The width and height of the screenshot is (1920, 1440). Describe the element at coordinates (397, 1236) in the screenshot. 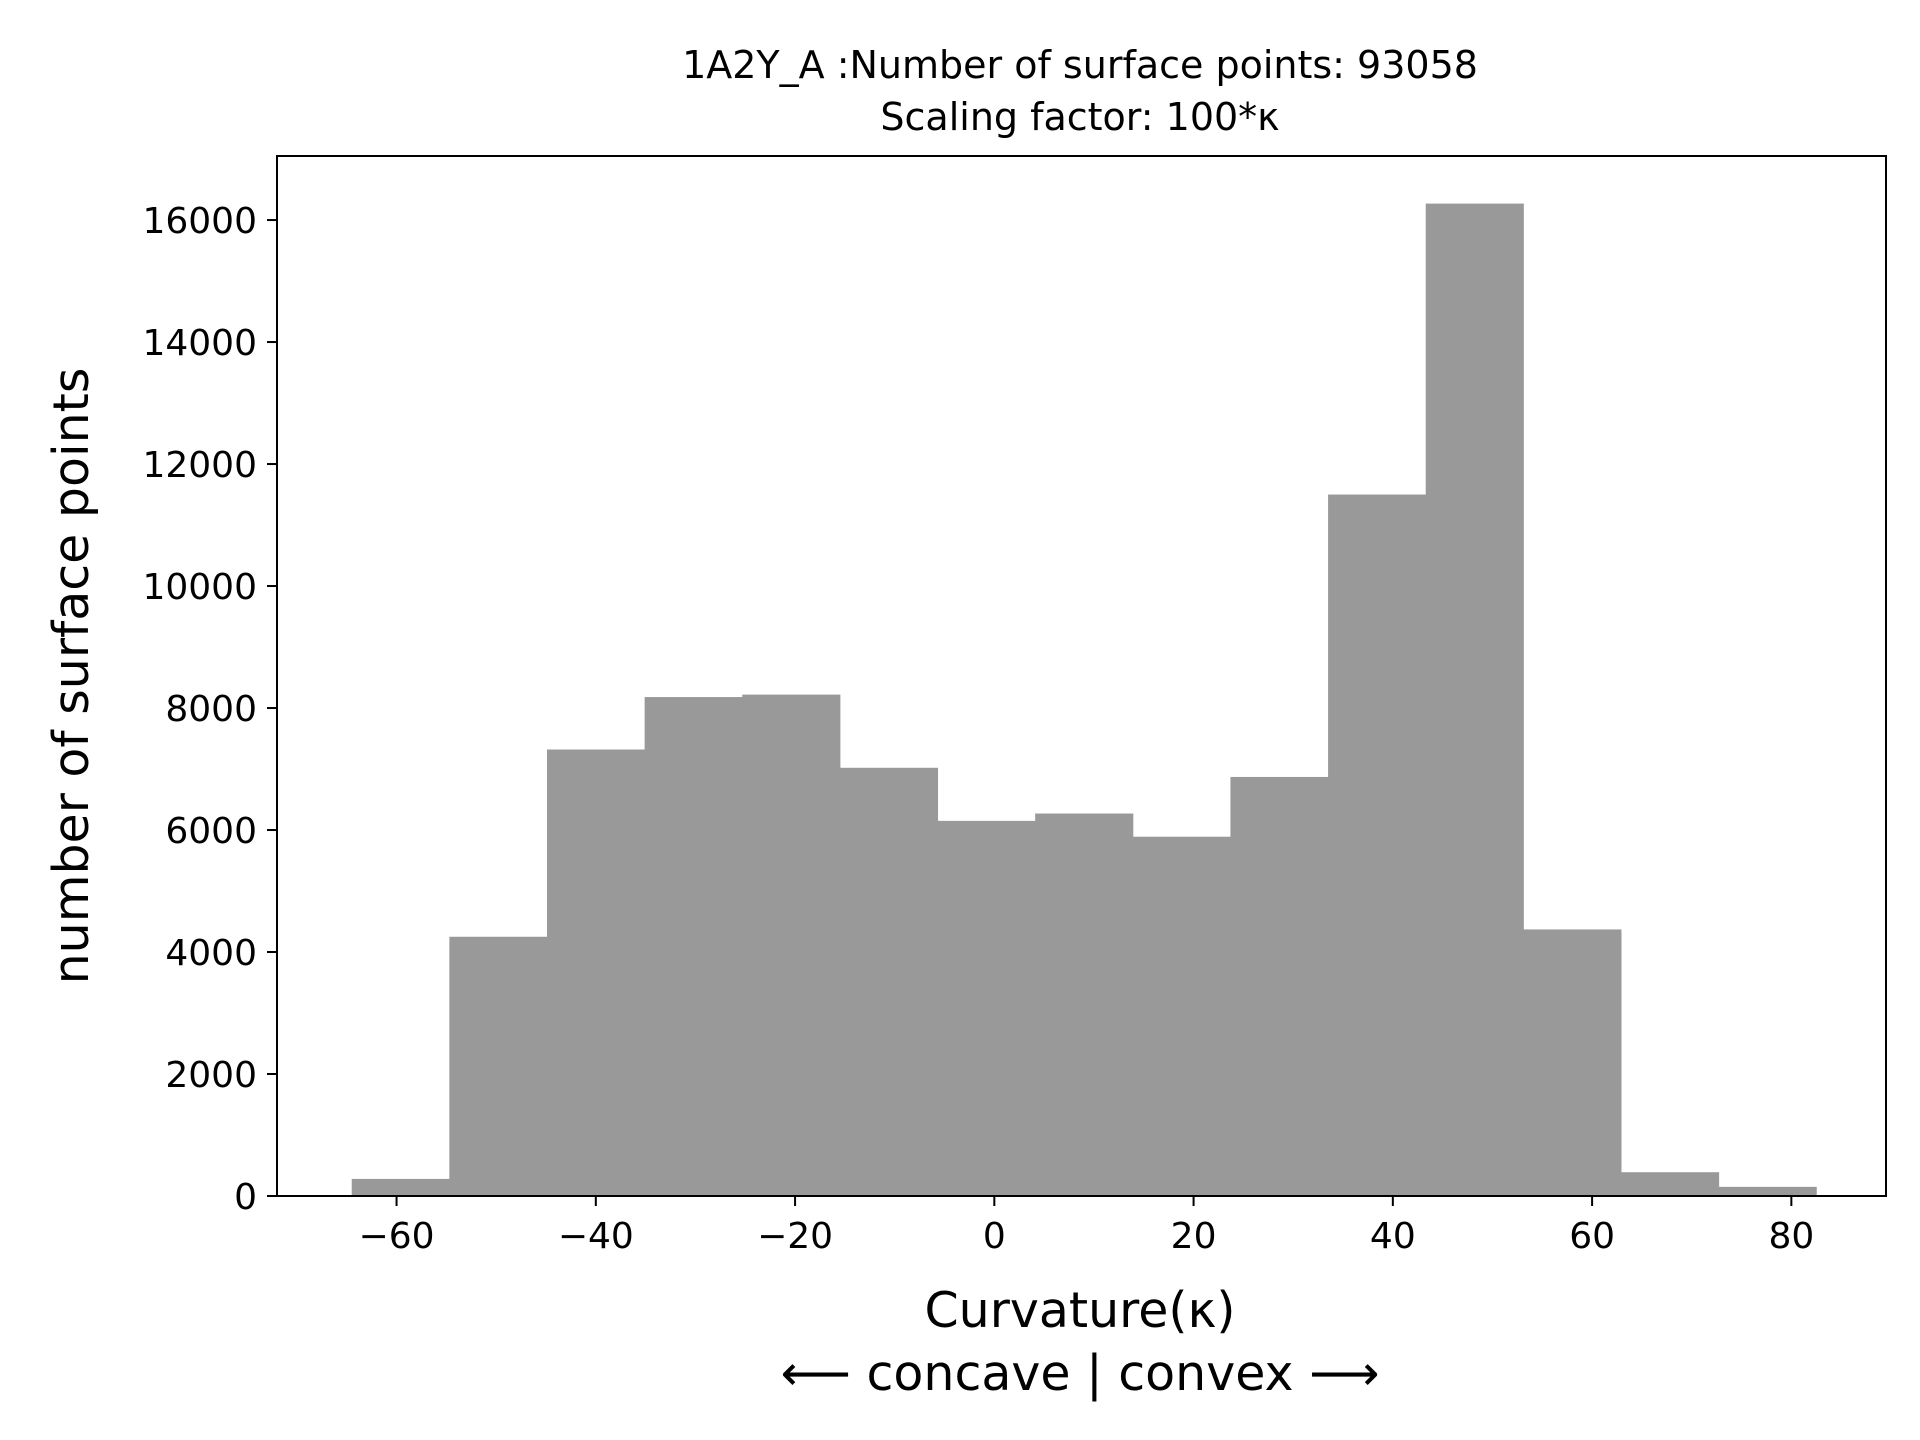

I see `x-tick-label: −60` at that location.